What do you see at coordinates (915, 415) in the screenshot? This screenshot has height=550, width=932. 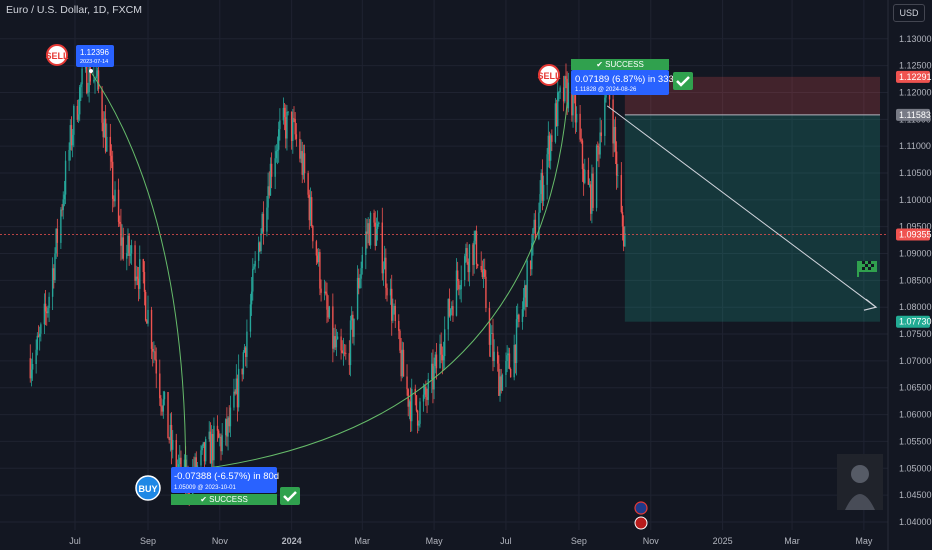 I see `y-tick-label: 1.06000` at bounding box center [915, 415].